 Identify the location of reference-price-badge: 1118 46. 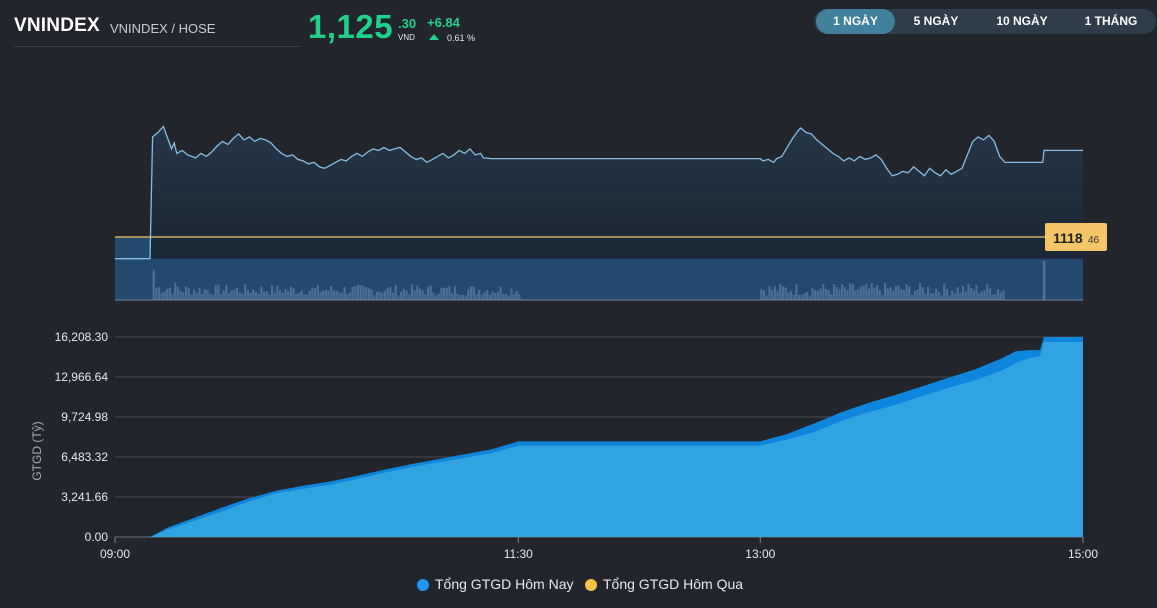
(1076, 237).